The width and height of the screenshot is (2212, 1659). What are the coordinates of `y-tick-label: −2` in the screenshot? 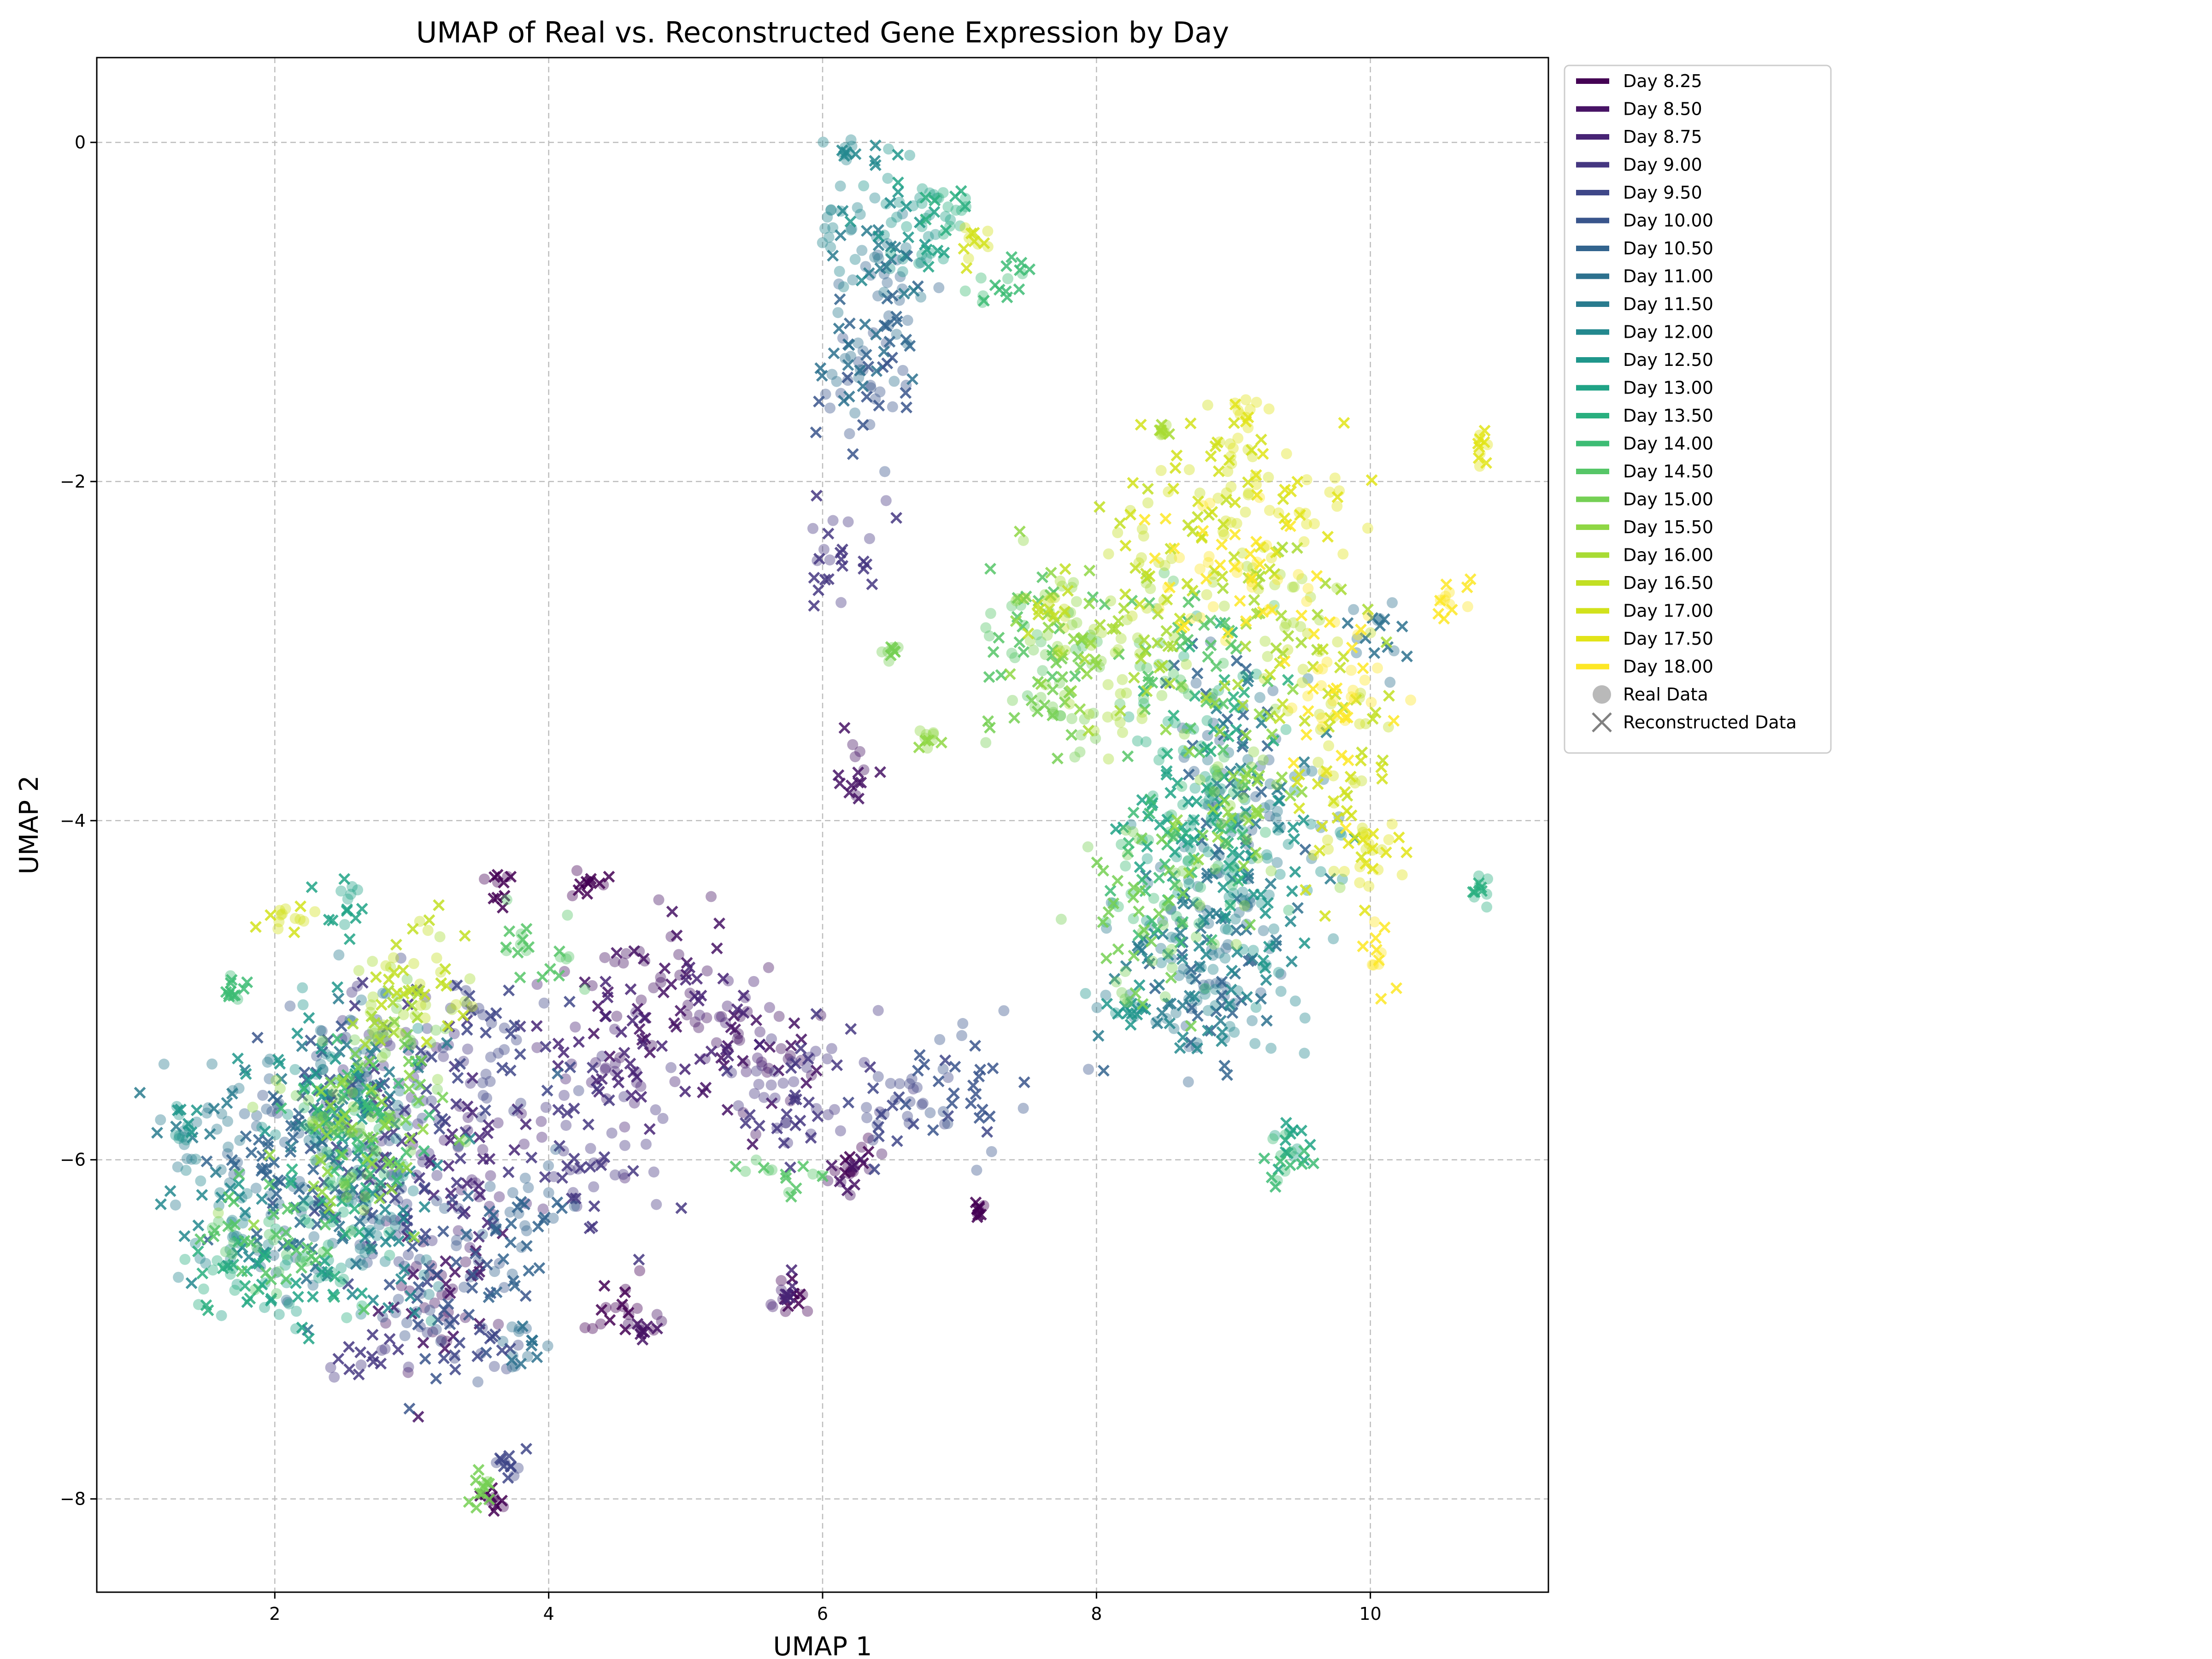 It's located at (73, 481).